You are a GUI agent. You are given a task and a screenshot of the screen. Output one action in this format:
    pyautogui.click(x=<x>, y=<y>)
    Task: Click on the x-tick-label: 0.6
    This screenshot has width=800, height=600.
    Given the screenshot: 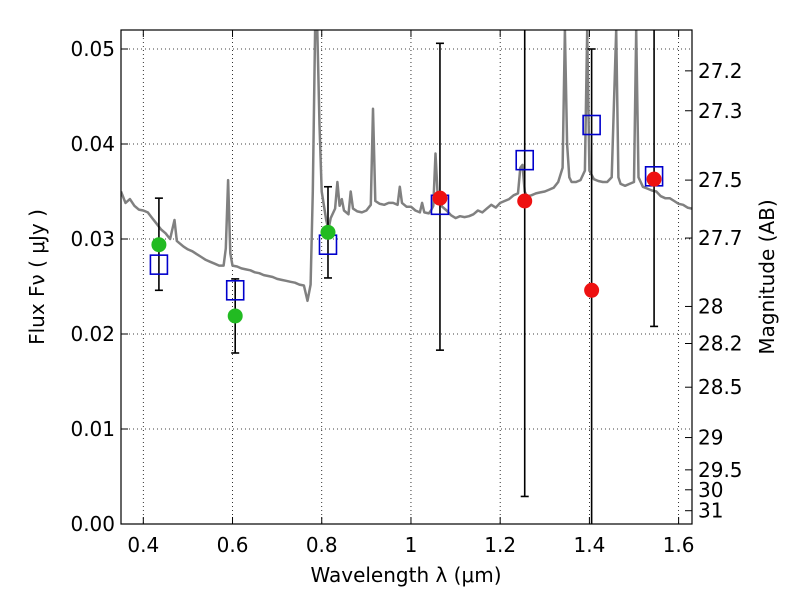 What is the action you would take?
    pyautogui.click(x=233, y=545)
    